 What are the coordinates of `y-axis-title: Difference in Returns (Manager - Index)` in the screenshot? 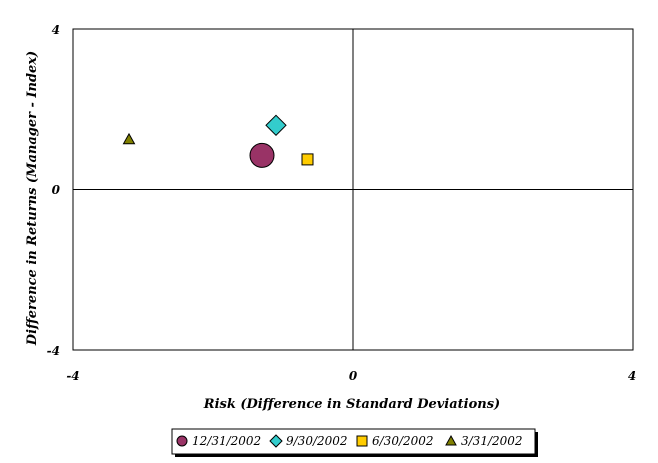 It's located at (32, 198).